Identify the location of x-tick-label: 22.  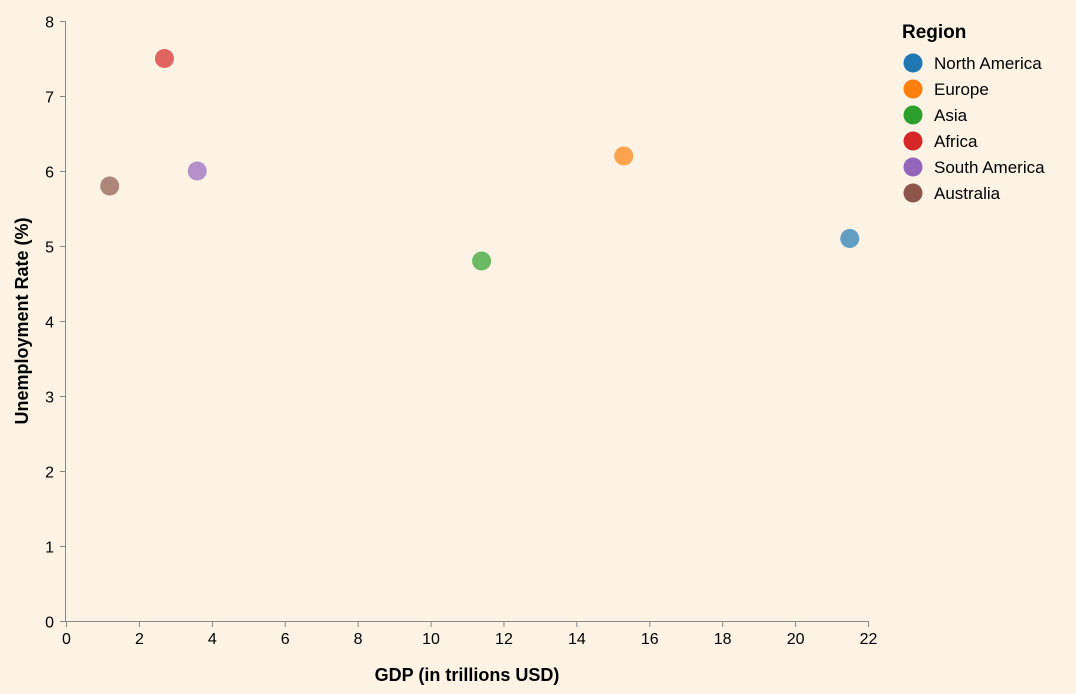
(869, 639).